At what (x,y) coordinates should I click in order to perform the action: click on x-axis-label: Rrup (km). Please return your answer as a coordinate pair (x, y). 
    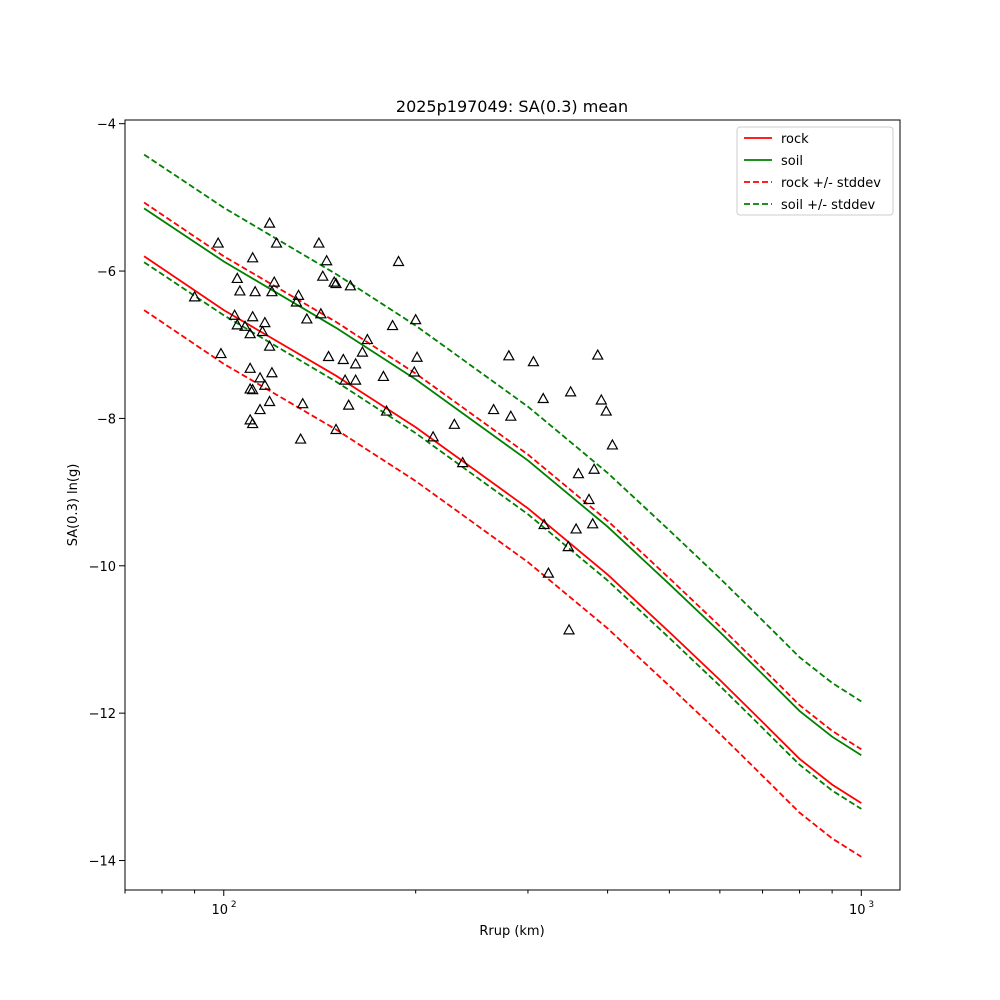
    Looking at the image, I should click on (511, 931).